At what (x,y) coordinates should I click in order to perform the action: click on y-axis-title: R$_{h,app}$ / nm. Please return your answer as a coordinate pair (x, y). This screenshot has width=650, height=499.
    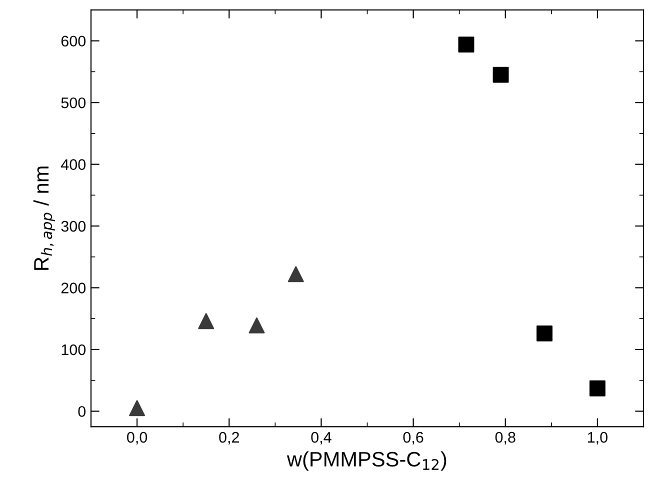
    Looking at the image, I should click on (44, 218).